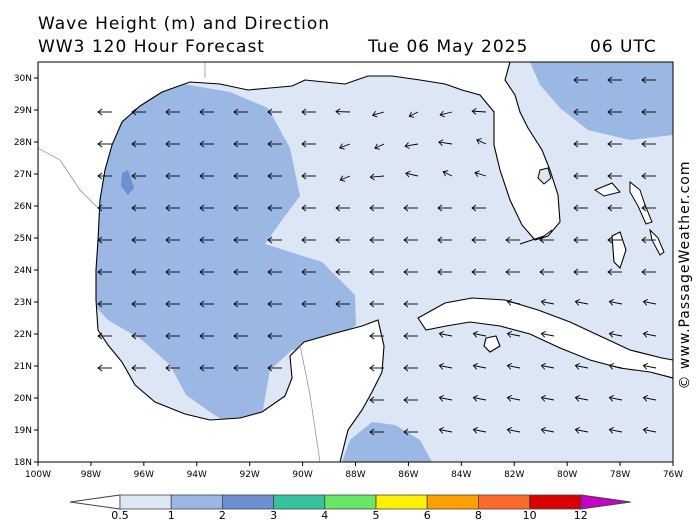 This screenshot has width=700, height=525. Describe the element at coordinates (567, 475) in the screenshot. I see `lon-label: 80W` at that location.